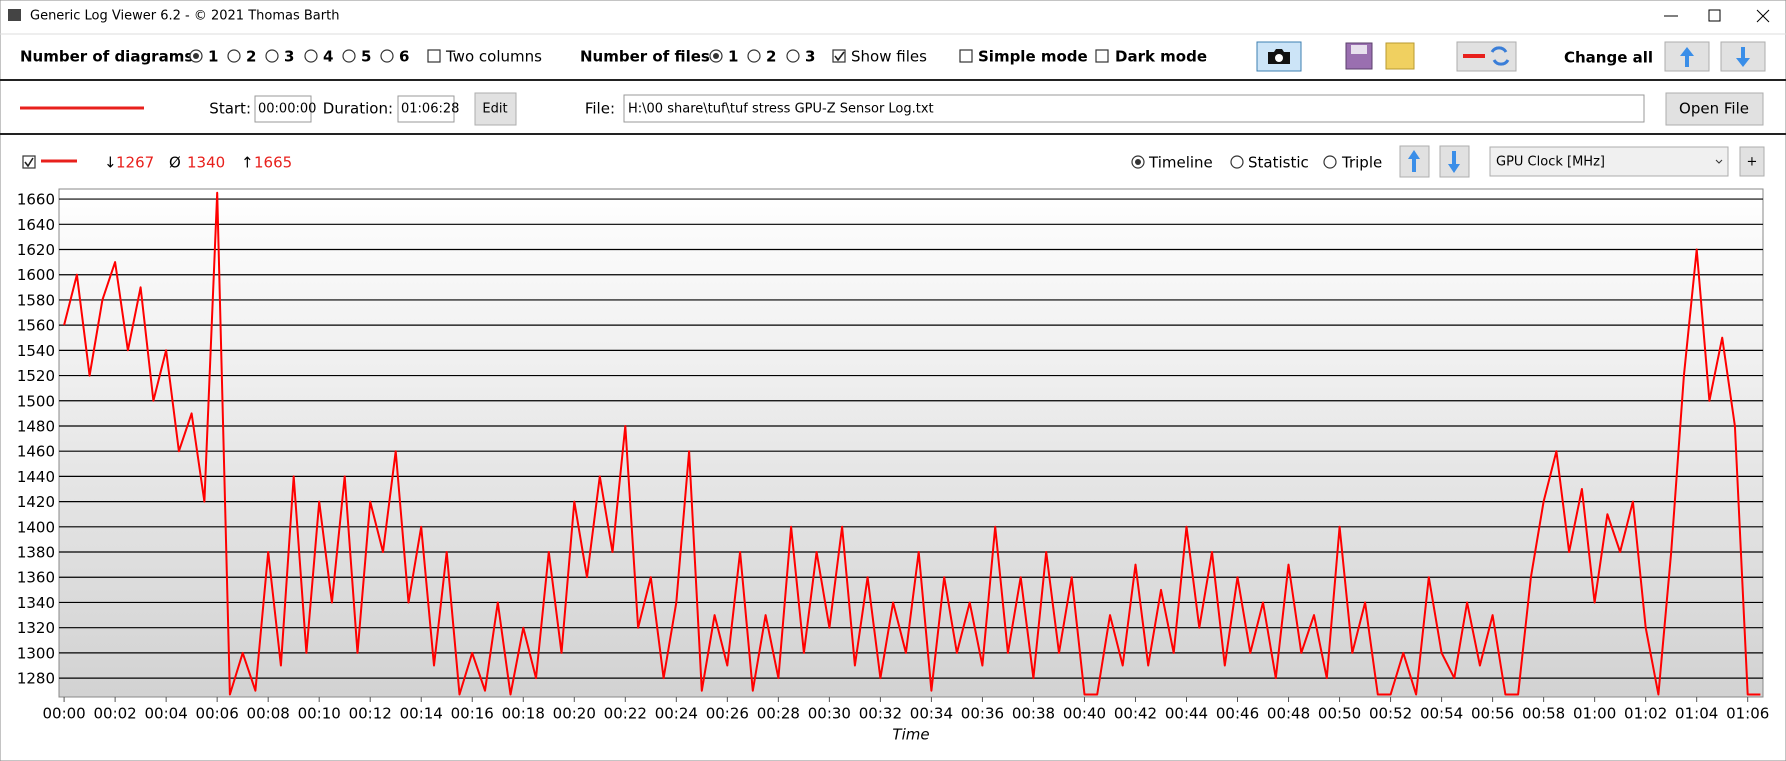 The image size is (1786, 761). I want to click on x-tick-label: 00:22, so click(625, 714).